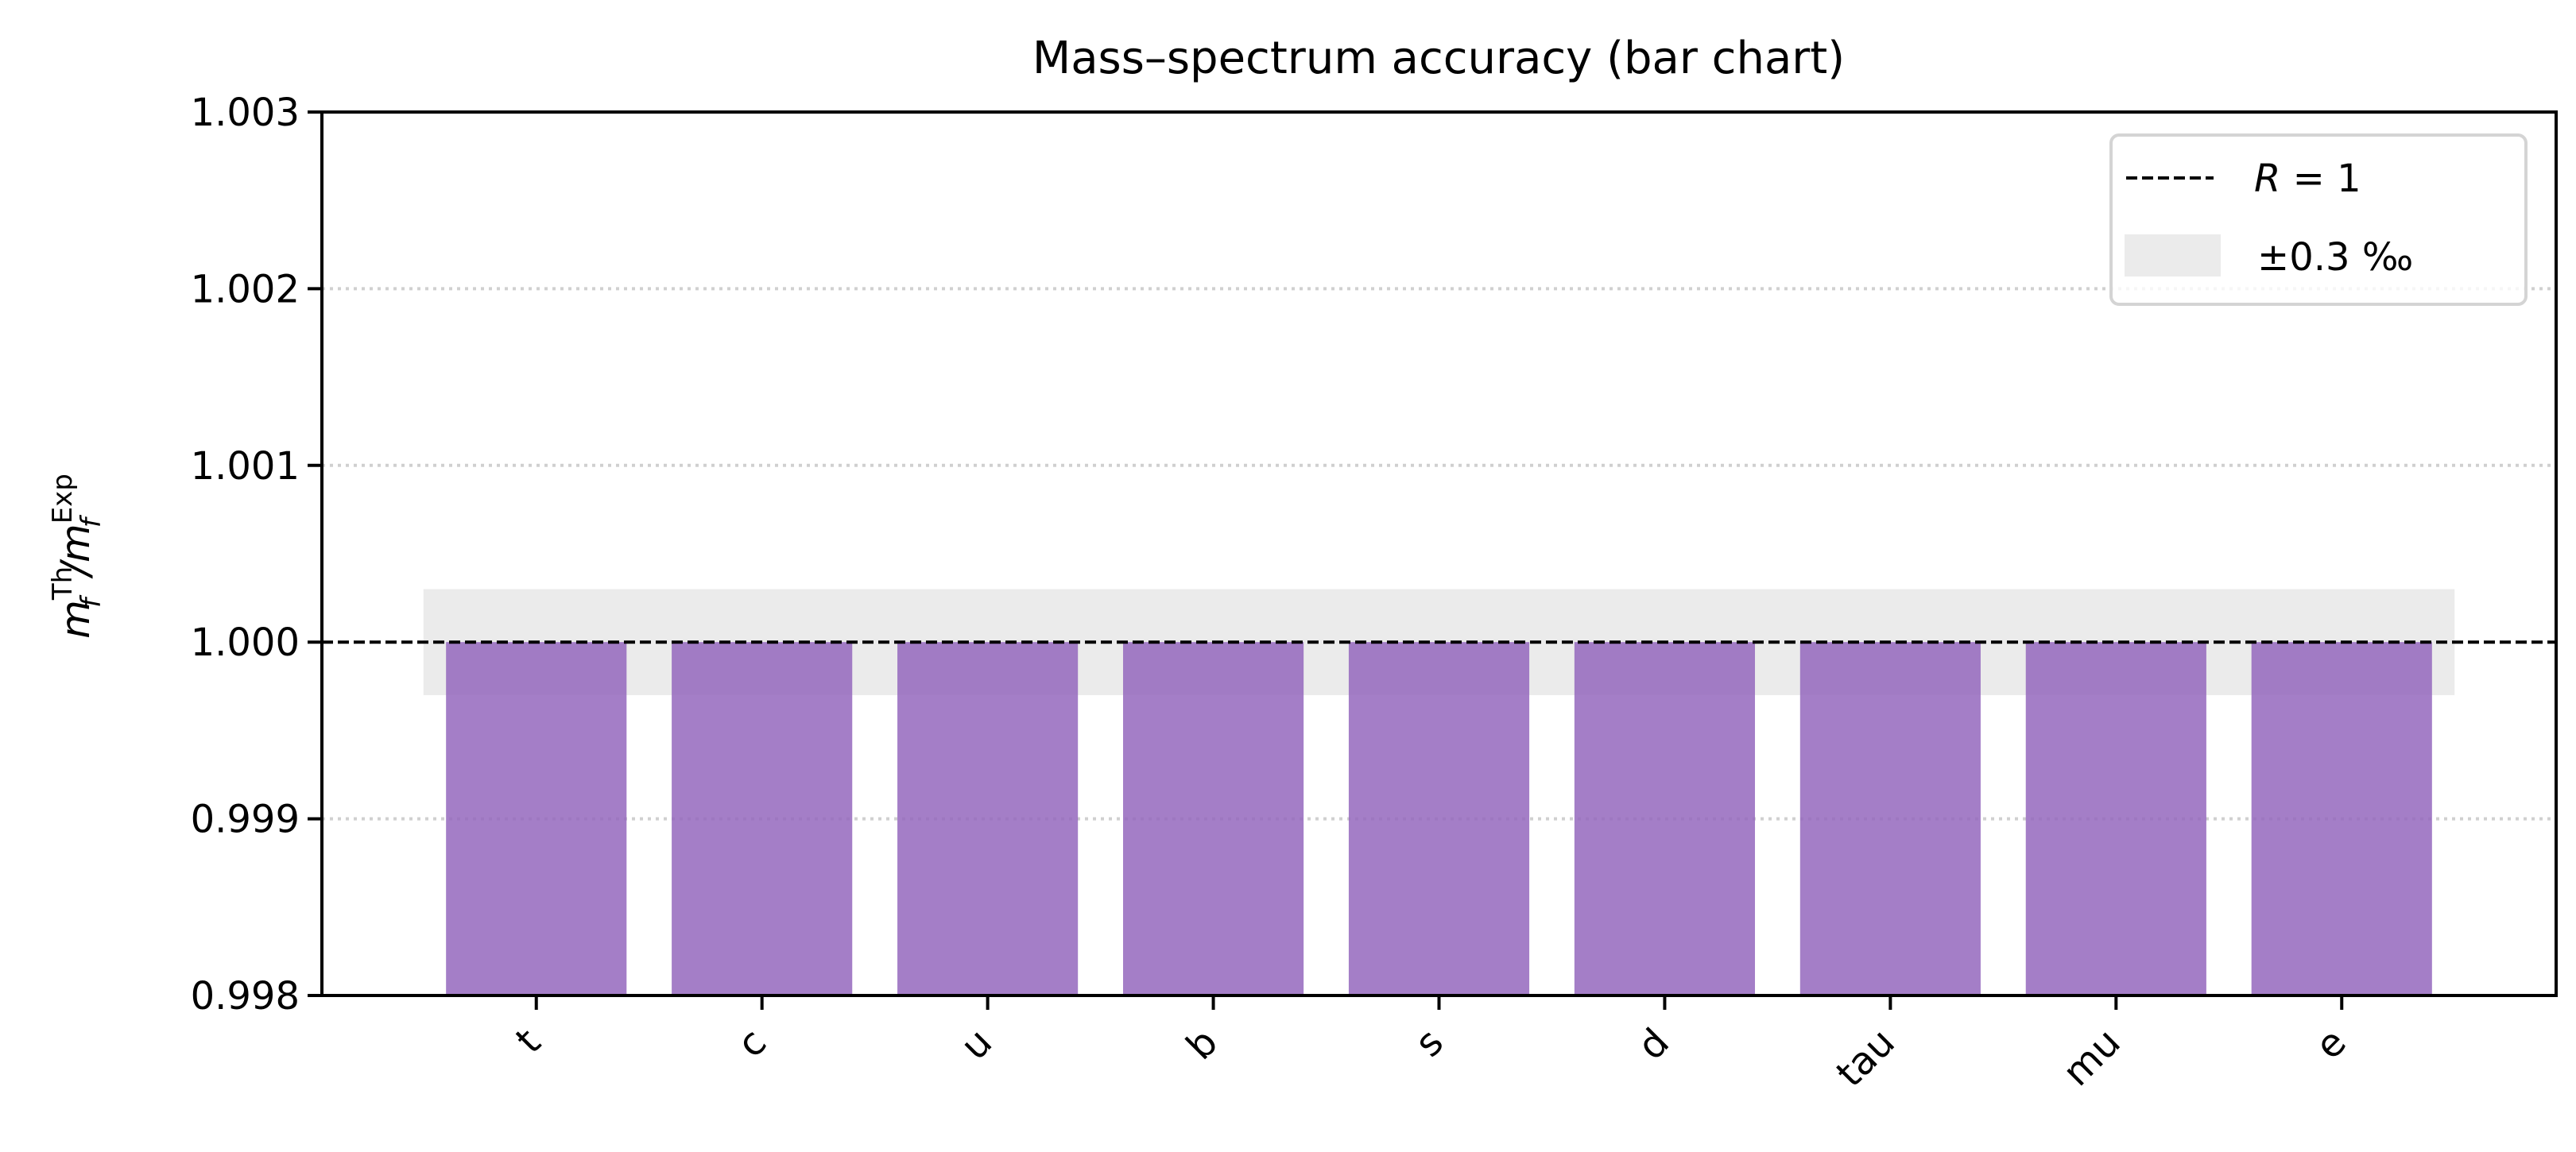  I want to click on ylabel-sup-2: Exp, so click(63, 499).